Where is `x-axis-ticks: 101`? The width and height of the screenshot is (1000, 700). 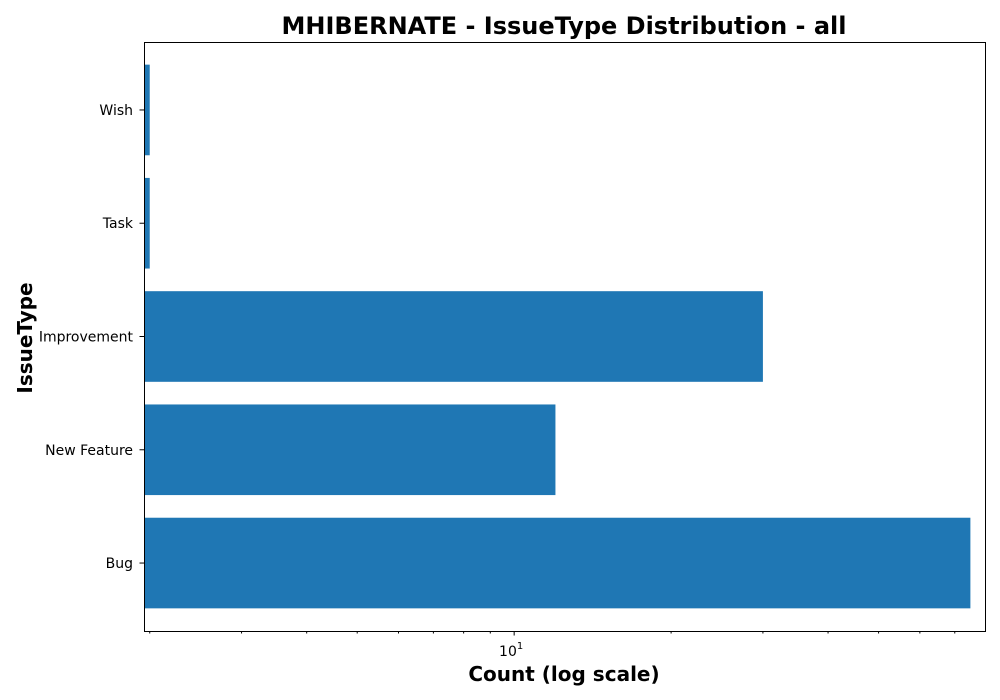 x-axis-ticks: 101 is located at coordinates (552, 645).